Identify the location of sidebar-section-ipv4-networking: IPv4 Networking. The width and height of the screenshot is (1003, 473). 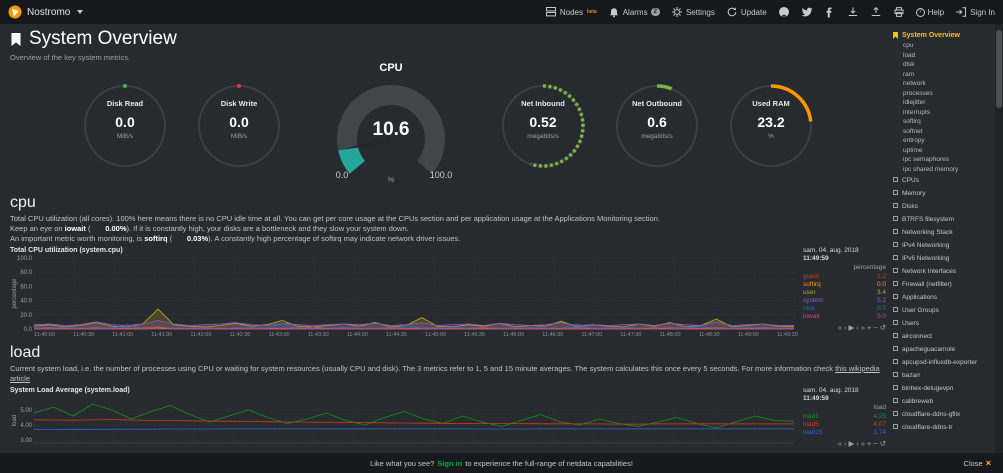
(943, 245).